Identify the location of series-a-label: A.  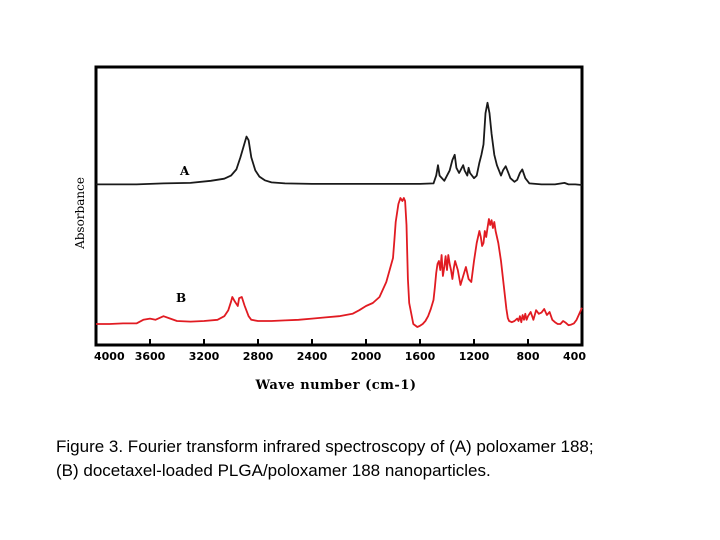
(184, 171).